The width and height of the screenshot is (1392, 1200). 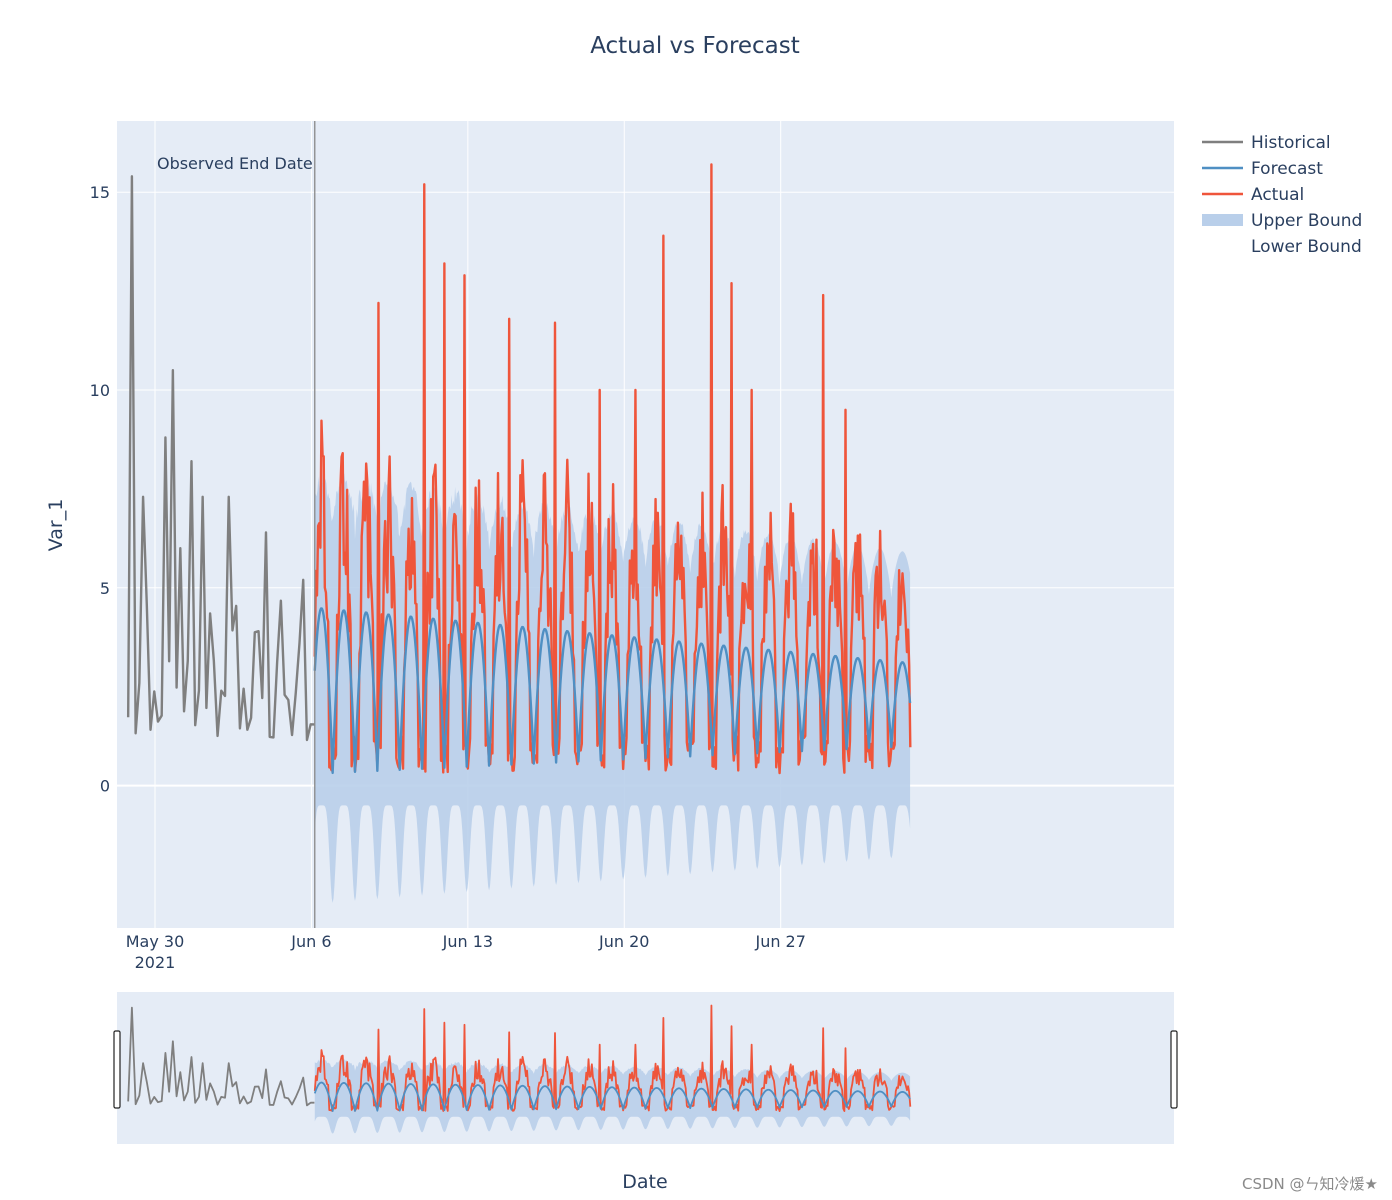 What do you see at coordinates (1306, 247) in the screenshot?
I see `legend-label: Lower Bound` at bounding box center [1306, 247].